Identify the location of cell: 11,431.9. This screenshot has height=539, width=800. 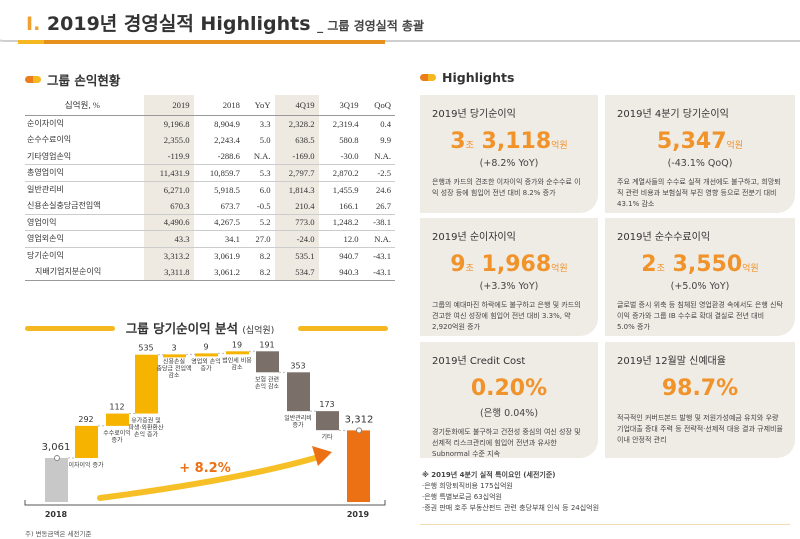
(168, 172).